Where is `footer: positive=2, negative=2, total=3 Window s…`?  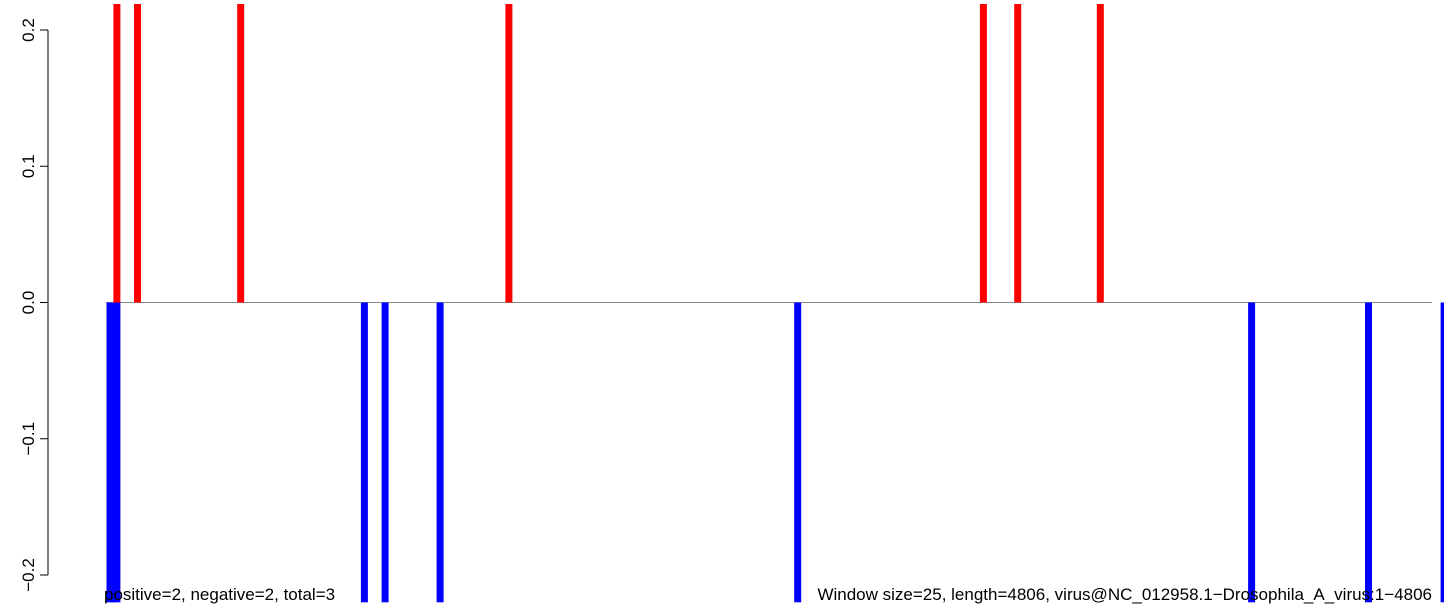 footer: positive=2, negative=2, total=3 Window s… is located at coordinates (768, 594).